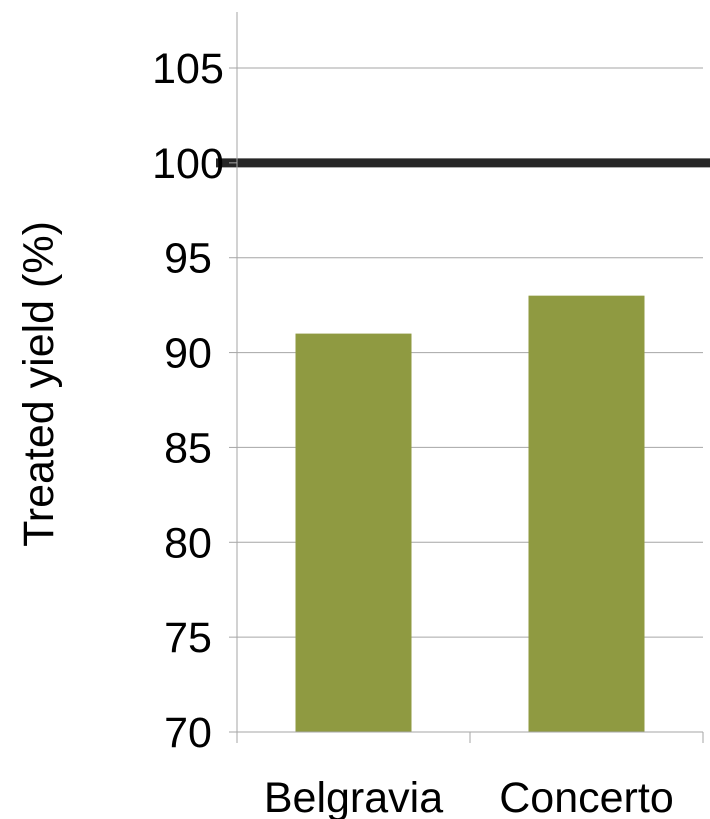 The height and width of the screenshot is (819, 710). Describe the element at coordinates (188, 354) in the screenshot. I see `y-tick-label-90: 90` at that location.